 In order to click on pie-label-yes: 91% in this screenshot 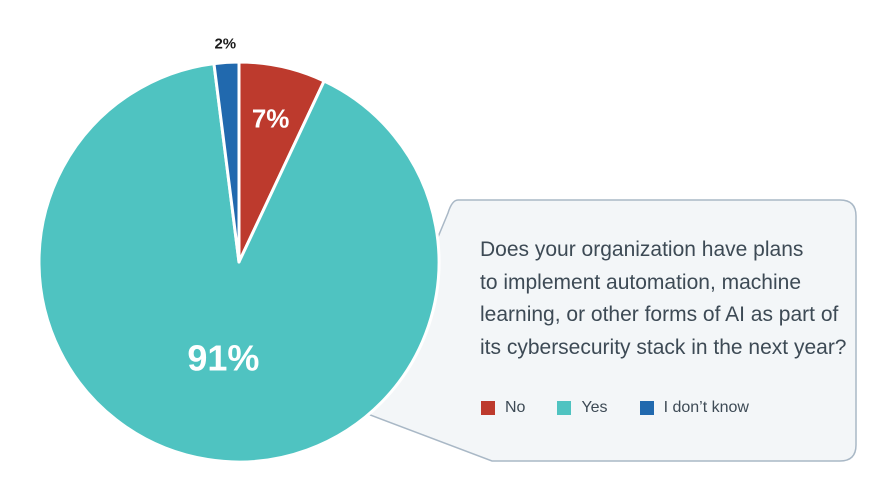, I will do `click(223, 357)`.